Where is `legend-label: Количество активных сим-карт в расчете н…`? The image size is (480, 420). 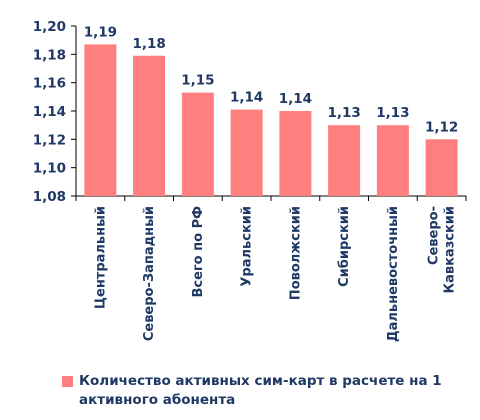 legend-label: Количество активных сим-карт в расчете н… is located at coordinates (260, 390).